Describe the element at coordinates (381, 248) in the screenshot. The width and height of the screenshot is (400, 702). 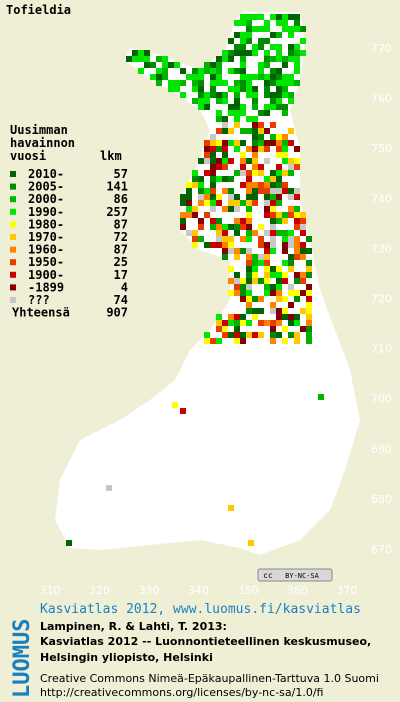
I see `y-grid-label: 730` at that location.